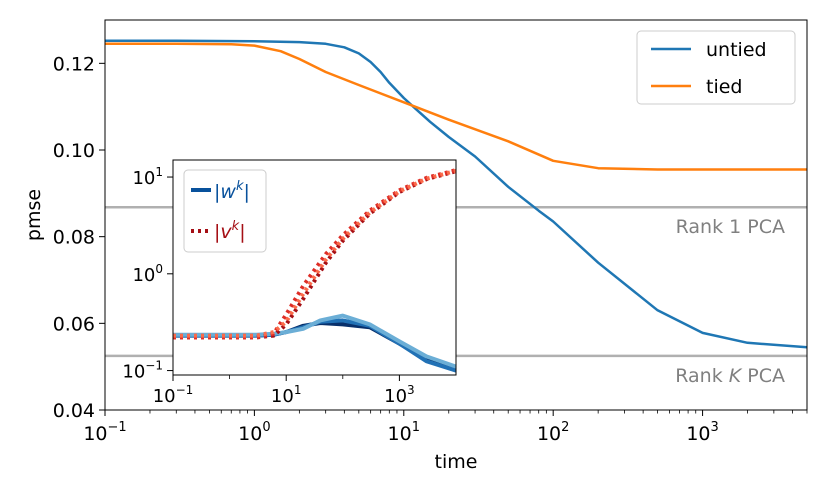 Image resolution: width=830 pixels, height=498 pixels. Describe the element at coordinates (399, 395) in the screenshot. I see `inset-x-tick-label: 10³` at that location.